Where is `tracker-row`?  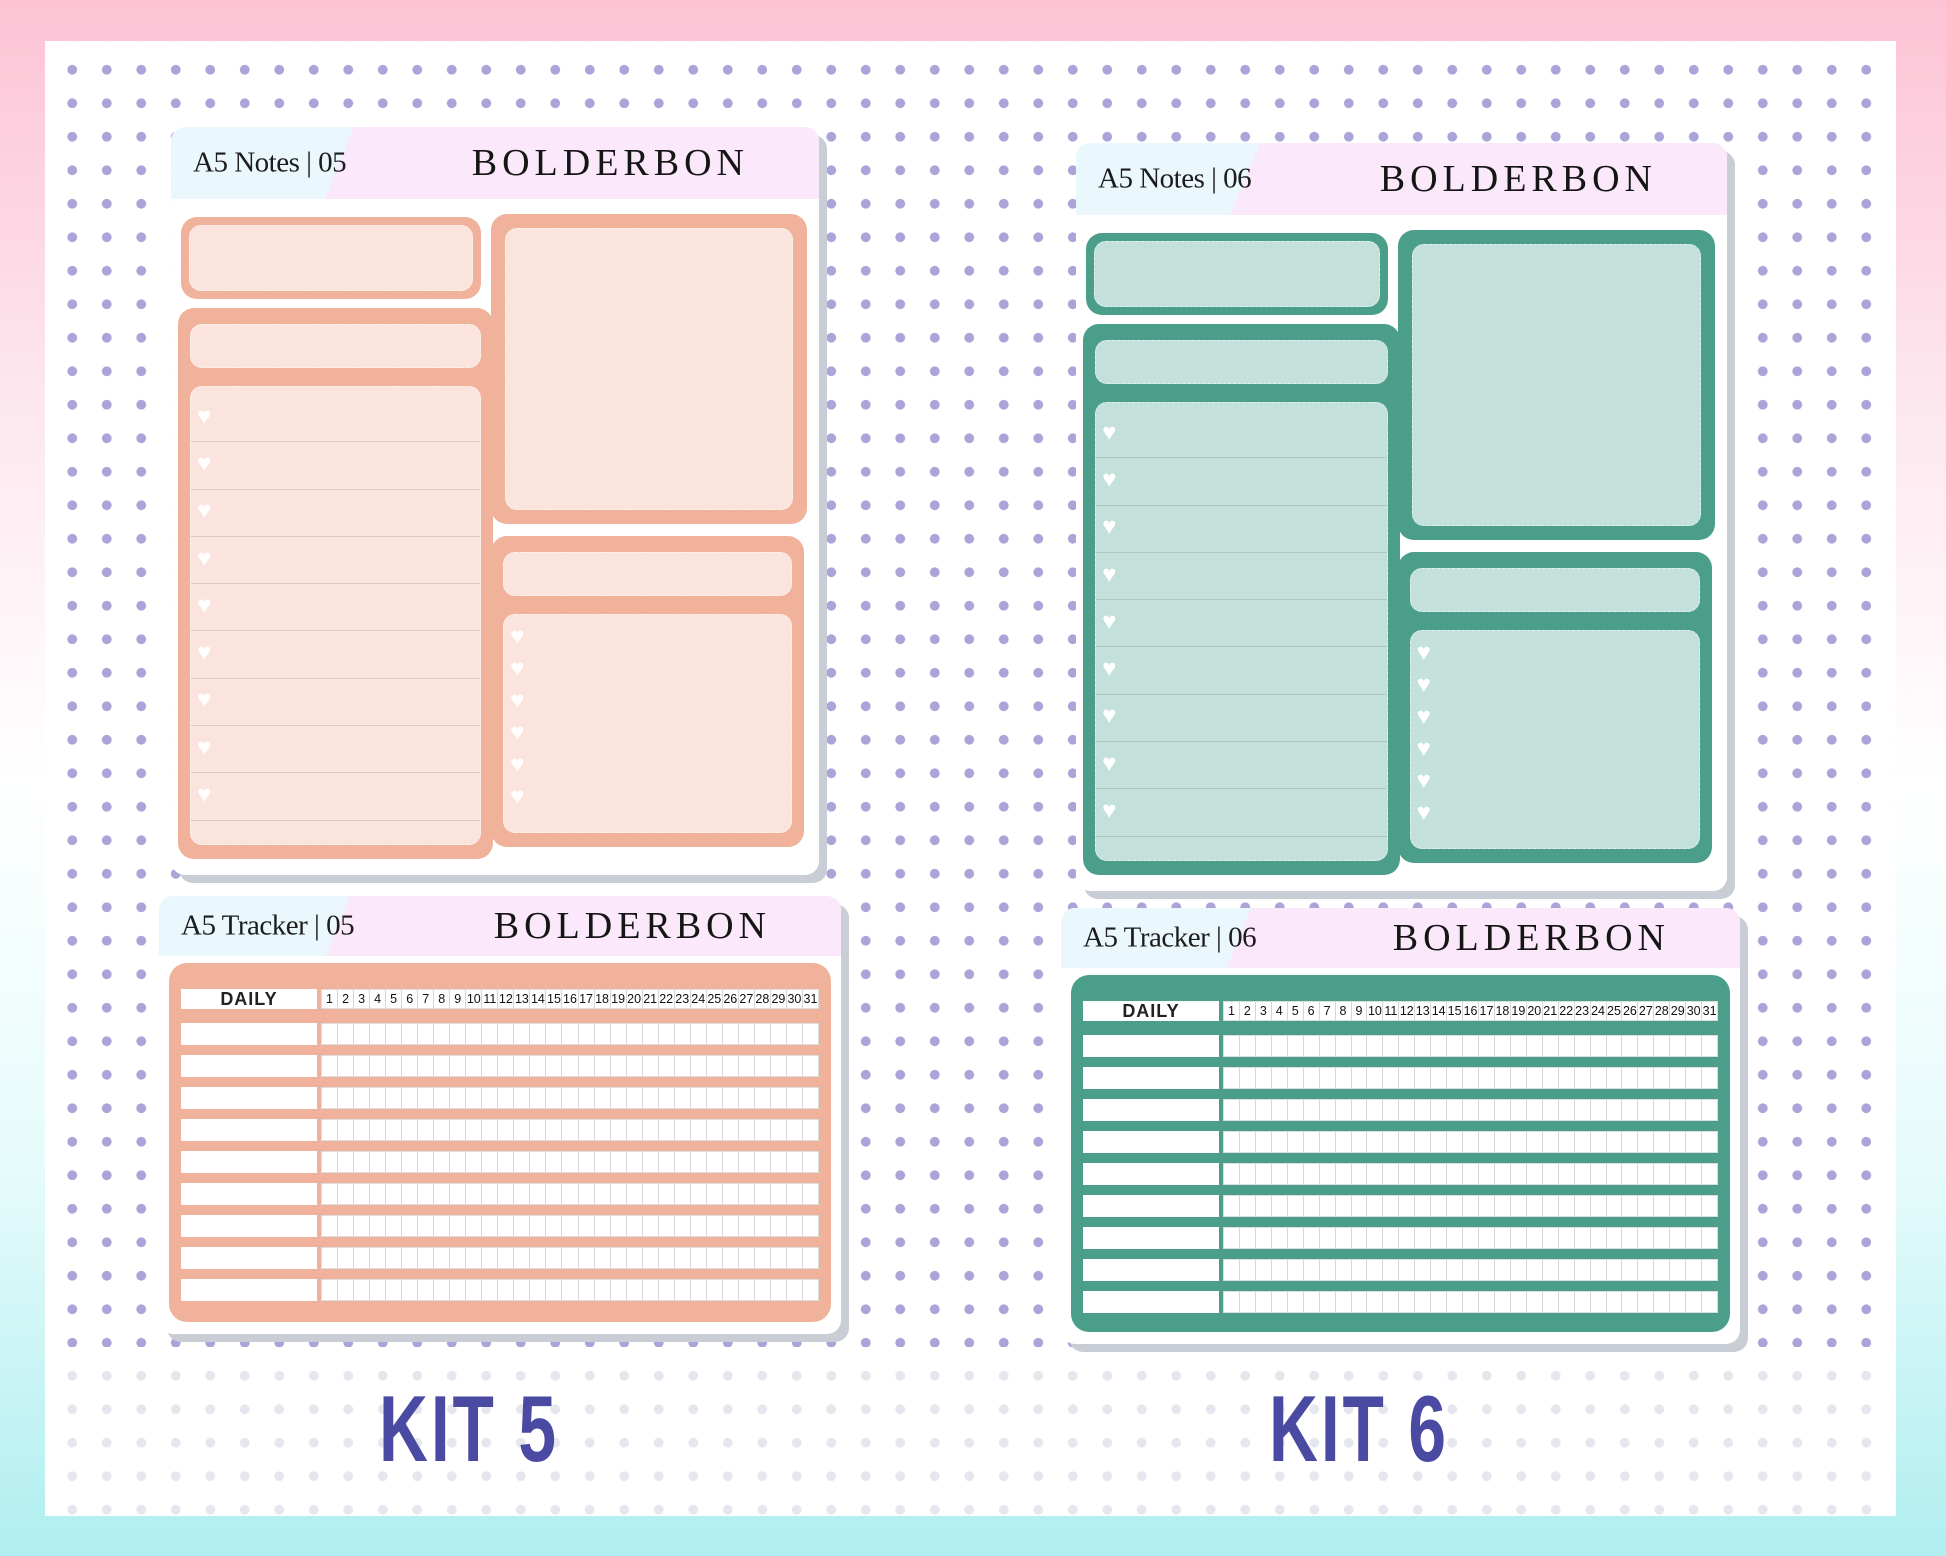
tracker-row is located at coordinates (1400, 1302).